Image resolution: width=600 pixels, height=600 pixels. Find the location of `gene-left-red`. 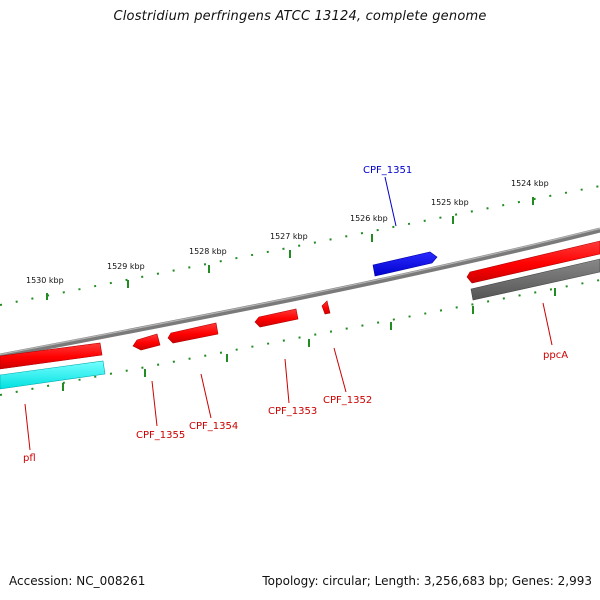

gene-left-red is located at coordinates (51, 356).